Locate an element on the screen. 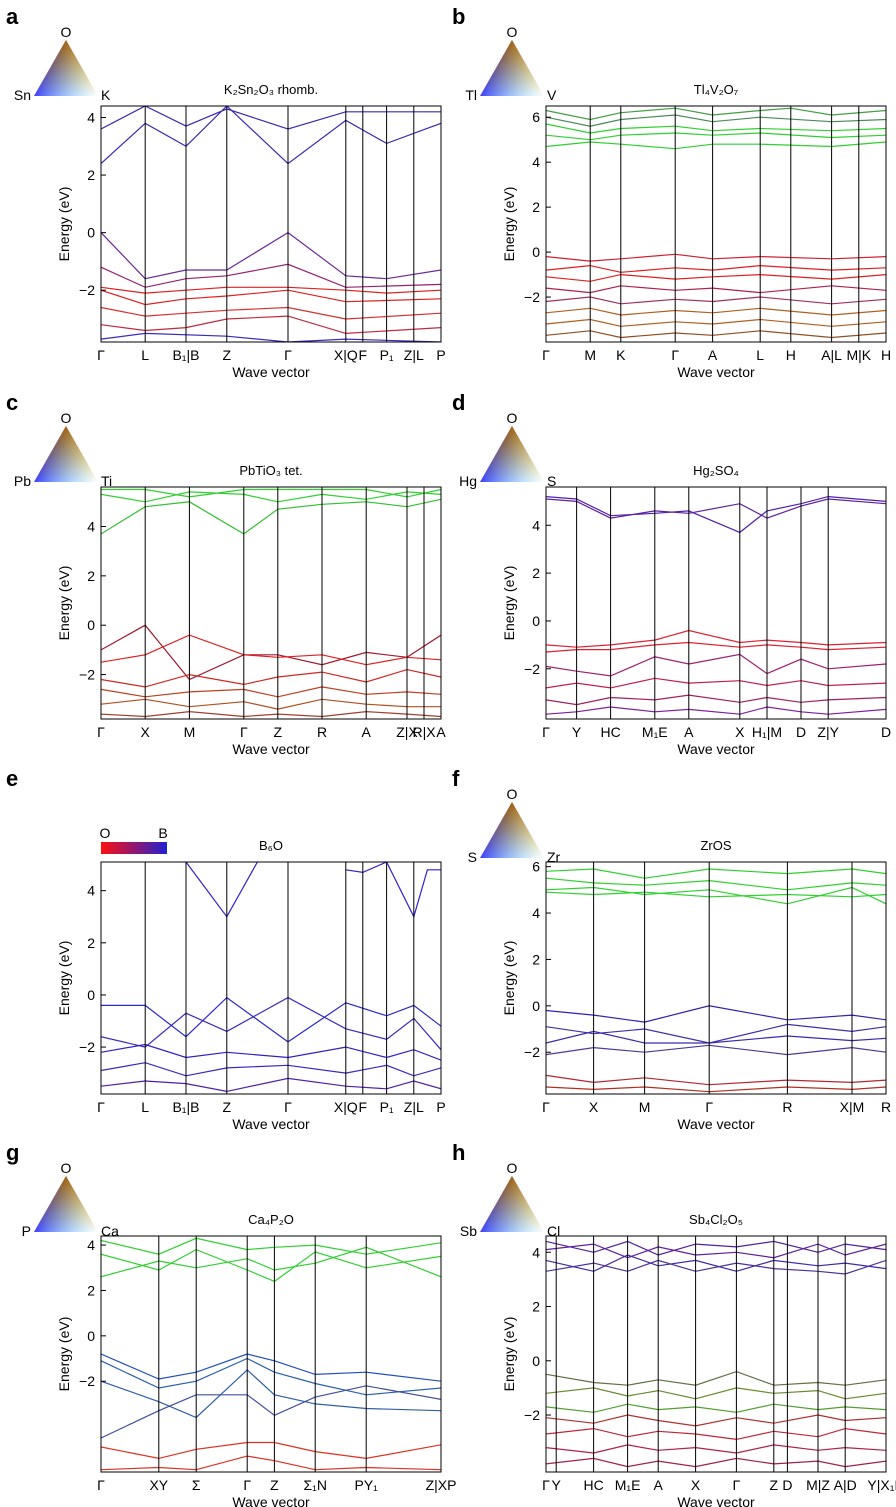  kpoint-label: R is located at coordinates (886, 1107).